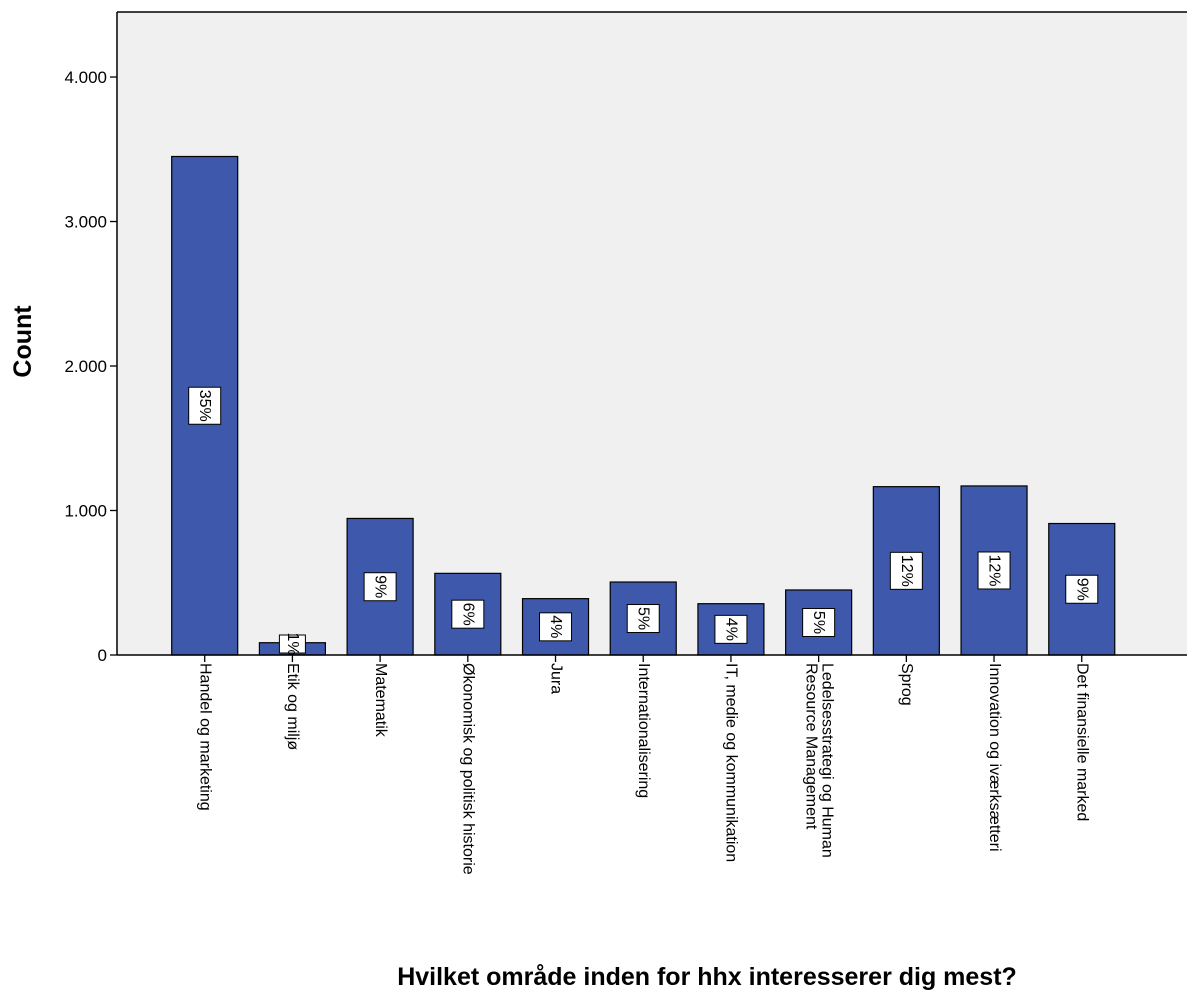 The height and width of the screenshot is (994, 1187). Describe the element at coordinates (23, 341) in the screenshot. I see `y-axis-title: Count` at that location.